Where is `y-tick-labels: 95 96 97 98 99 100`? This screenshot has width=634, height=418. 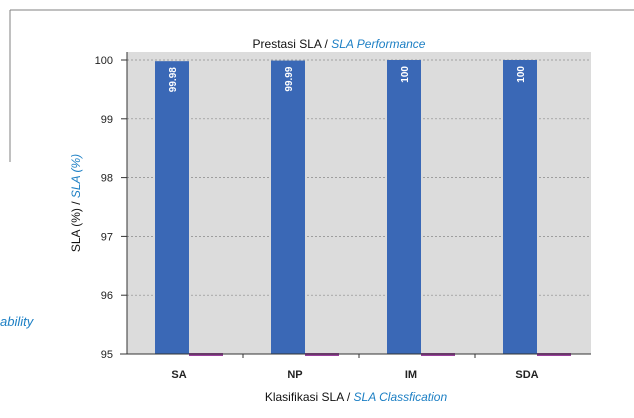 y-tick-labels: 95 96 97 98 99 100 is located at coordinates (111, 208).